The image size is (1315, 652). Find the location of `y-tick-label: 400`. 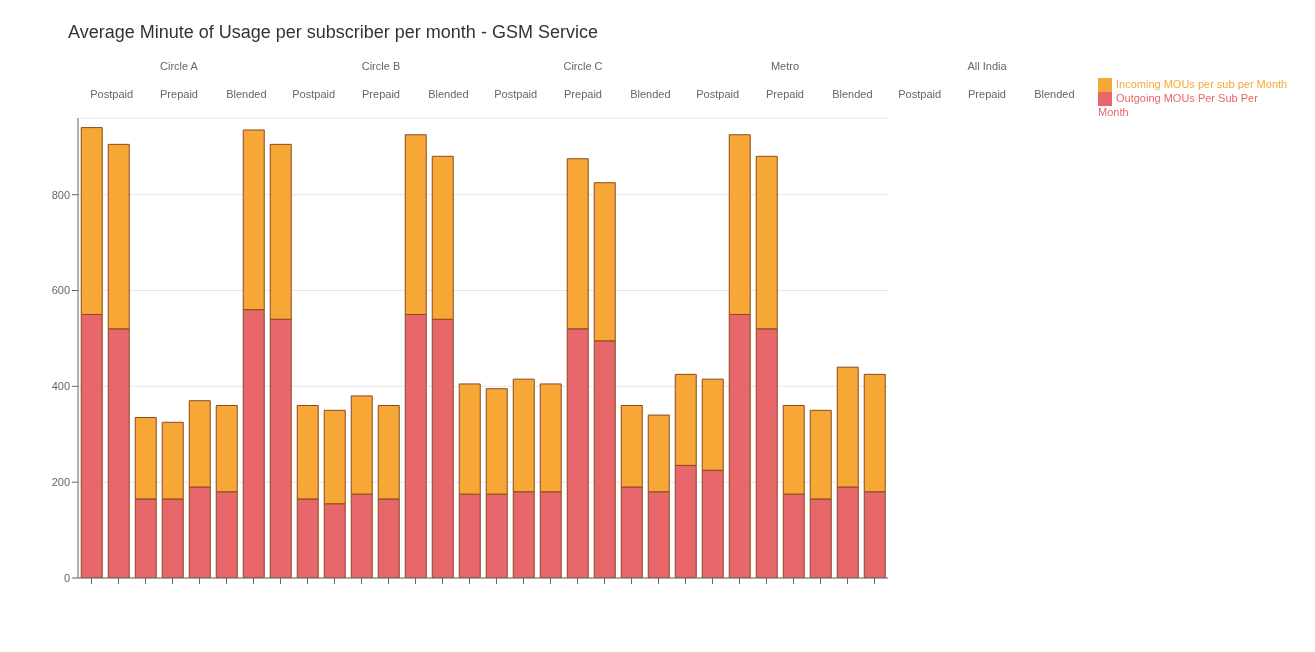

y-tick-label: 400 is located at coordinates (60, 386).